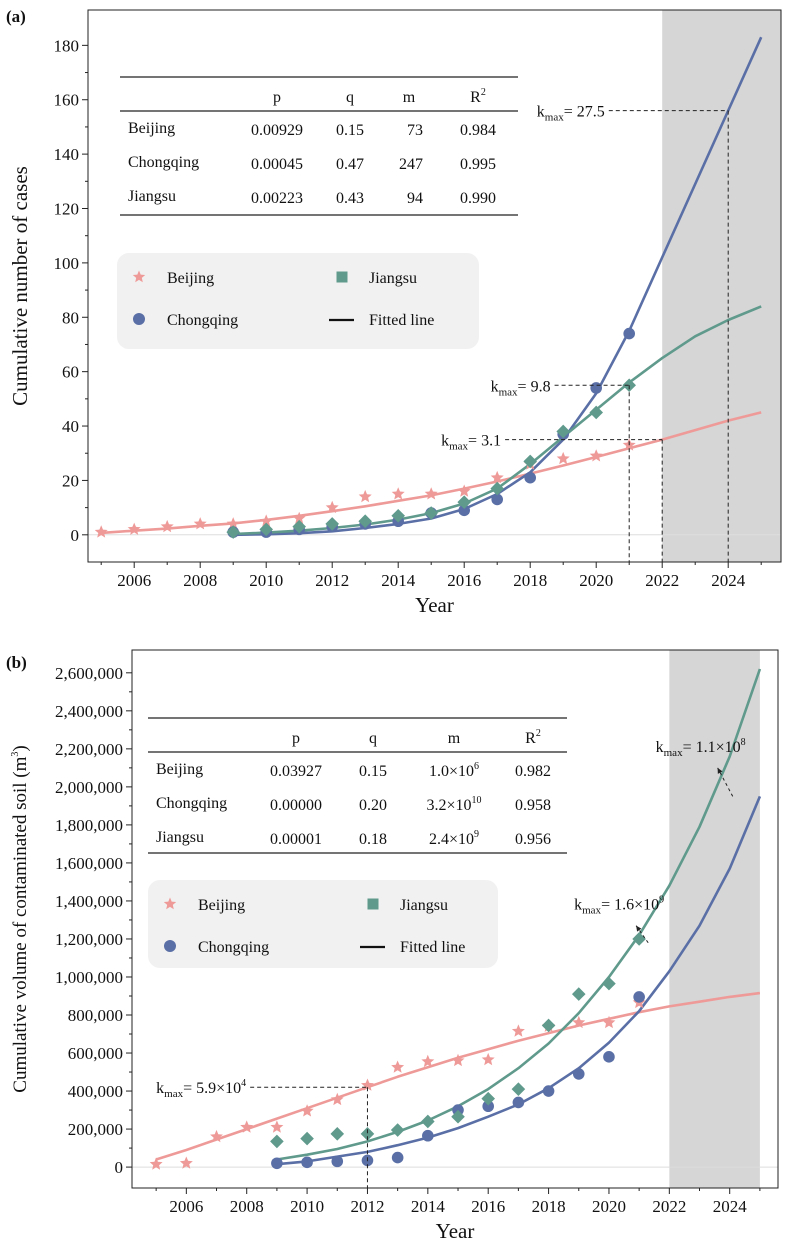 Image resolution: width=789 pixels, height=1254 pixels. What do you see at coordinates (350, 164) in the screenshot?
I see `table-cell-q: 0.47` at bounding box center [350, 164].